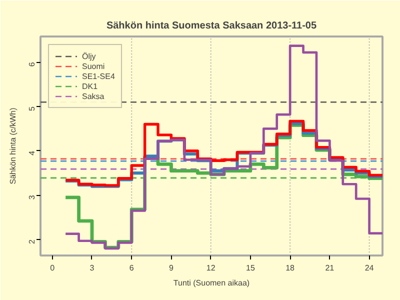 This screenshot has height=300, width=400. What do you see at coordinates (32, 241) in the screenshot?
I see `y-tick-label: 2` at bounding box center [32, 241].